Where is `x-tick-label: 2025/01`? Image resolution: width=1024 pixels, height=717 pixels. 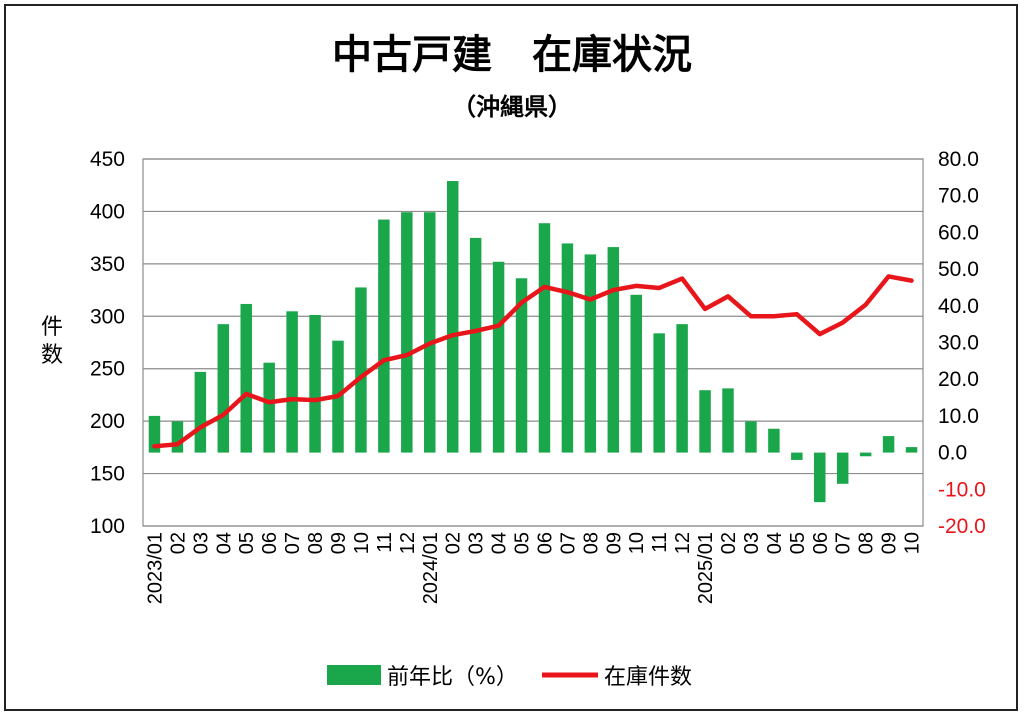
x-tick-label: 2025/01 is located at coordinates (706, 568).